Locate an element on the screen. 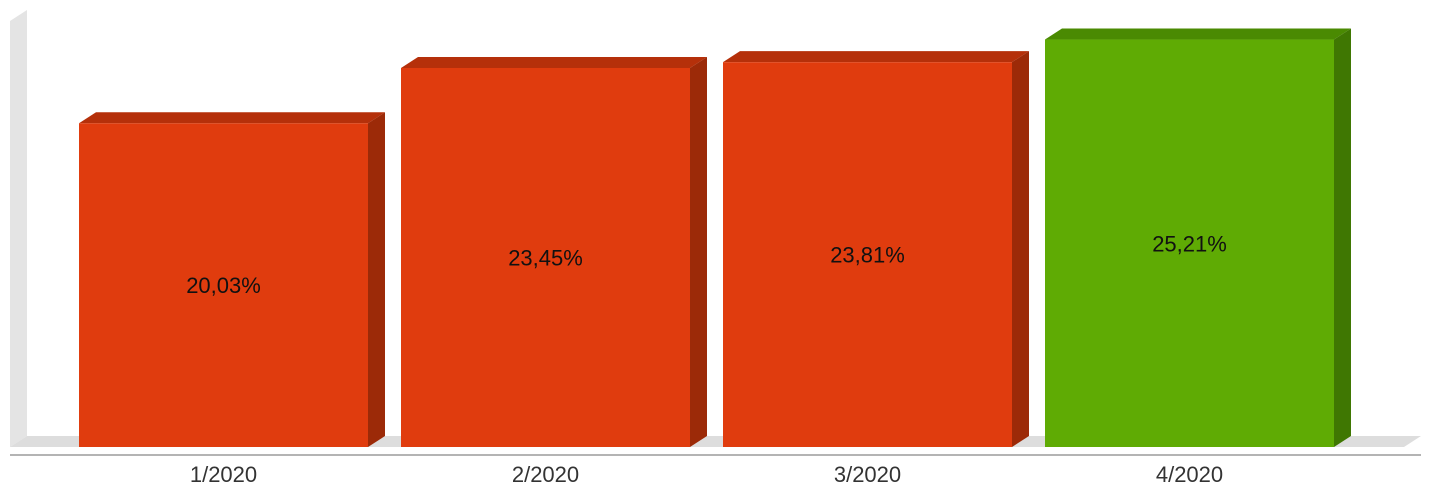  bar-value-label: 25,21% is located at coordinates (1189, 243).